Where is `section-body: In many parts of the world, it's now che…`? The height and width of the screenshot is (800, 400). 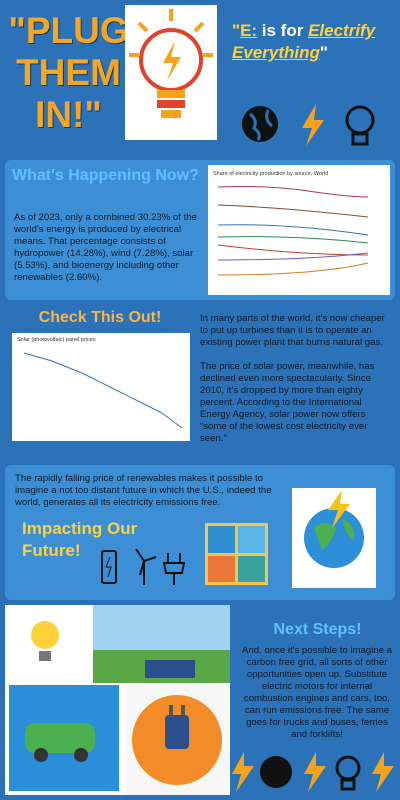
section-body: In many parts of the world, it's now che… is located at coordinates (296, 379).